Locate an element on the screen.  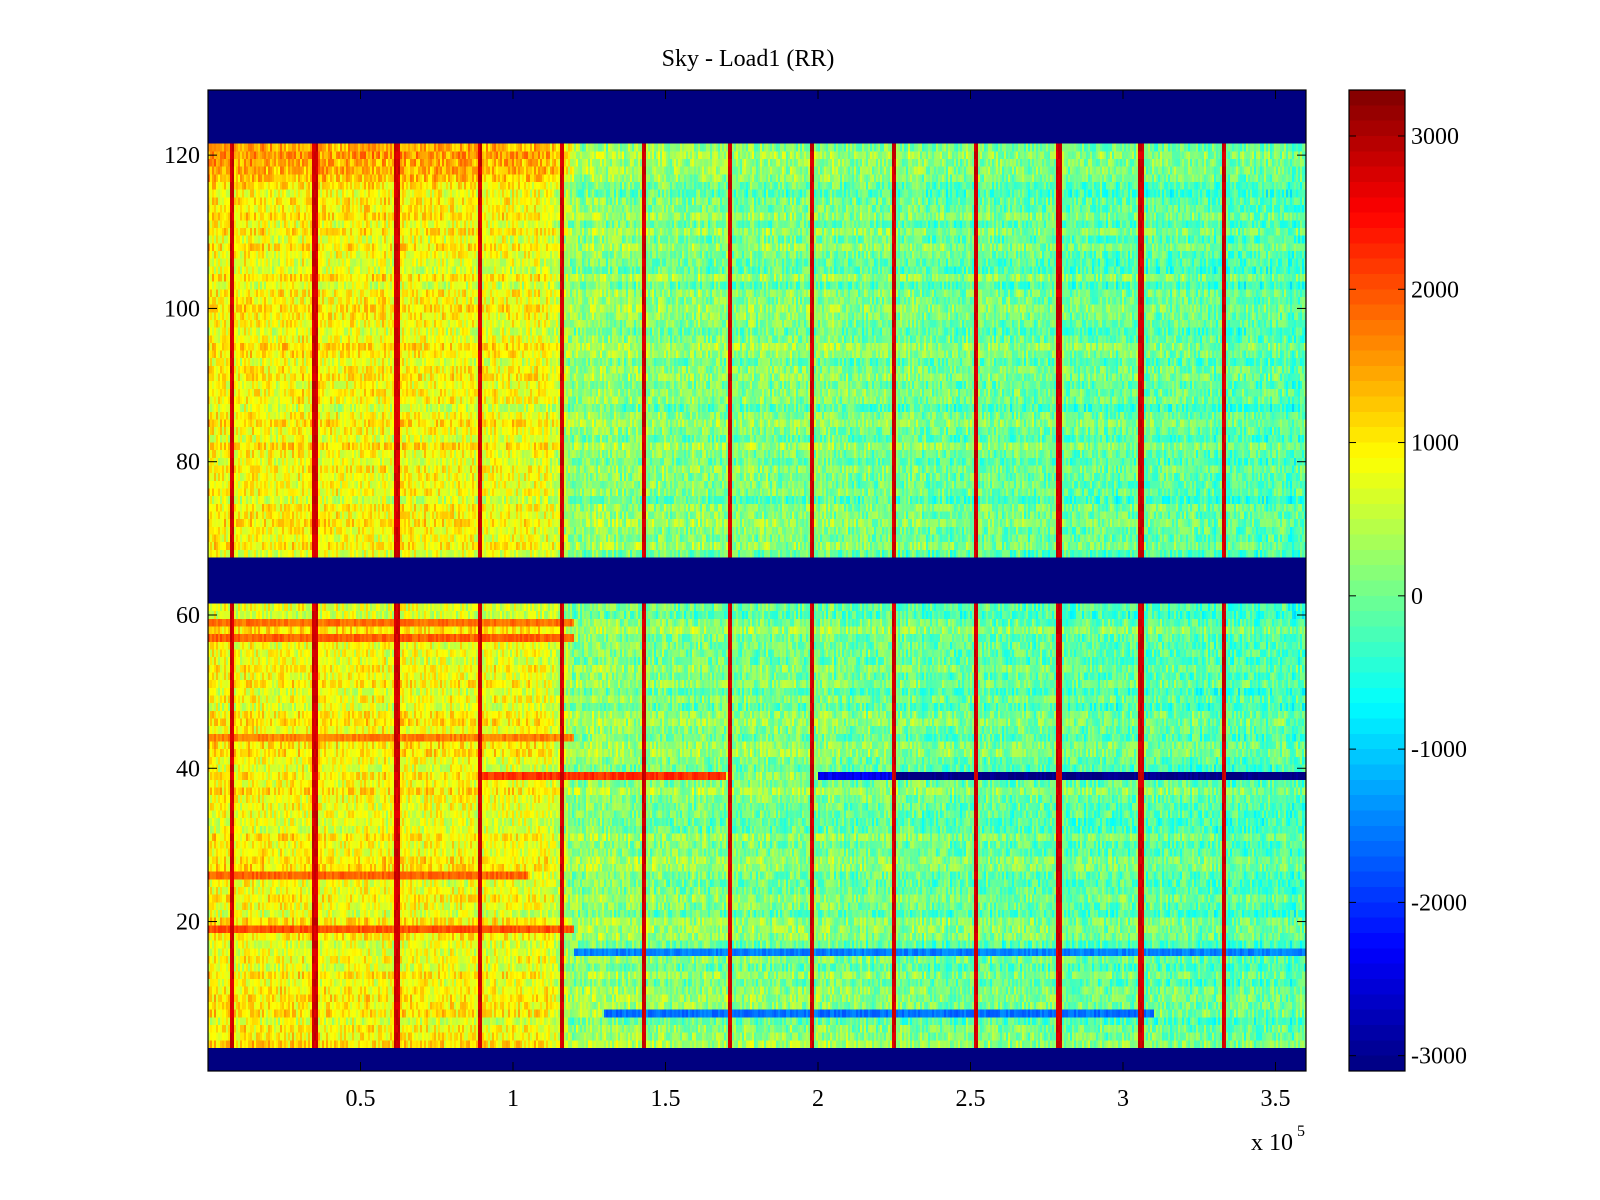
x-multiplier-label: x 10 is located at coordinates (1272, 1143).